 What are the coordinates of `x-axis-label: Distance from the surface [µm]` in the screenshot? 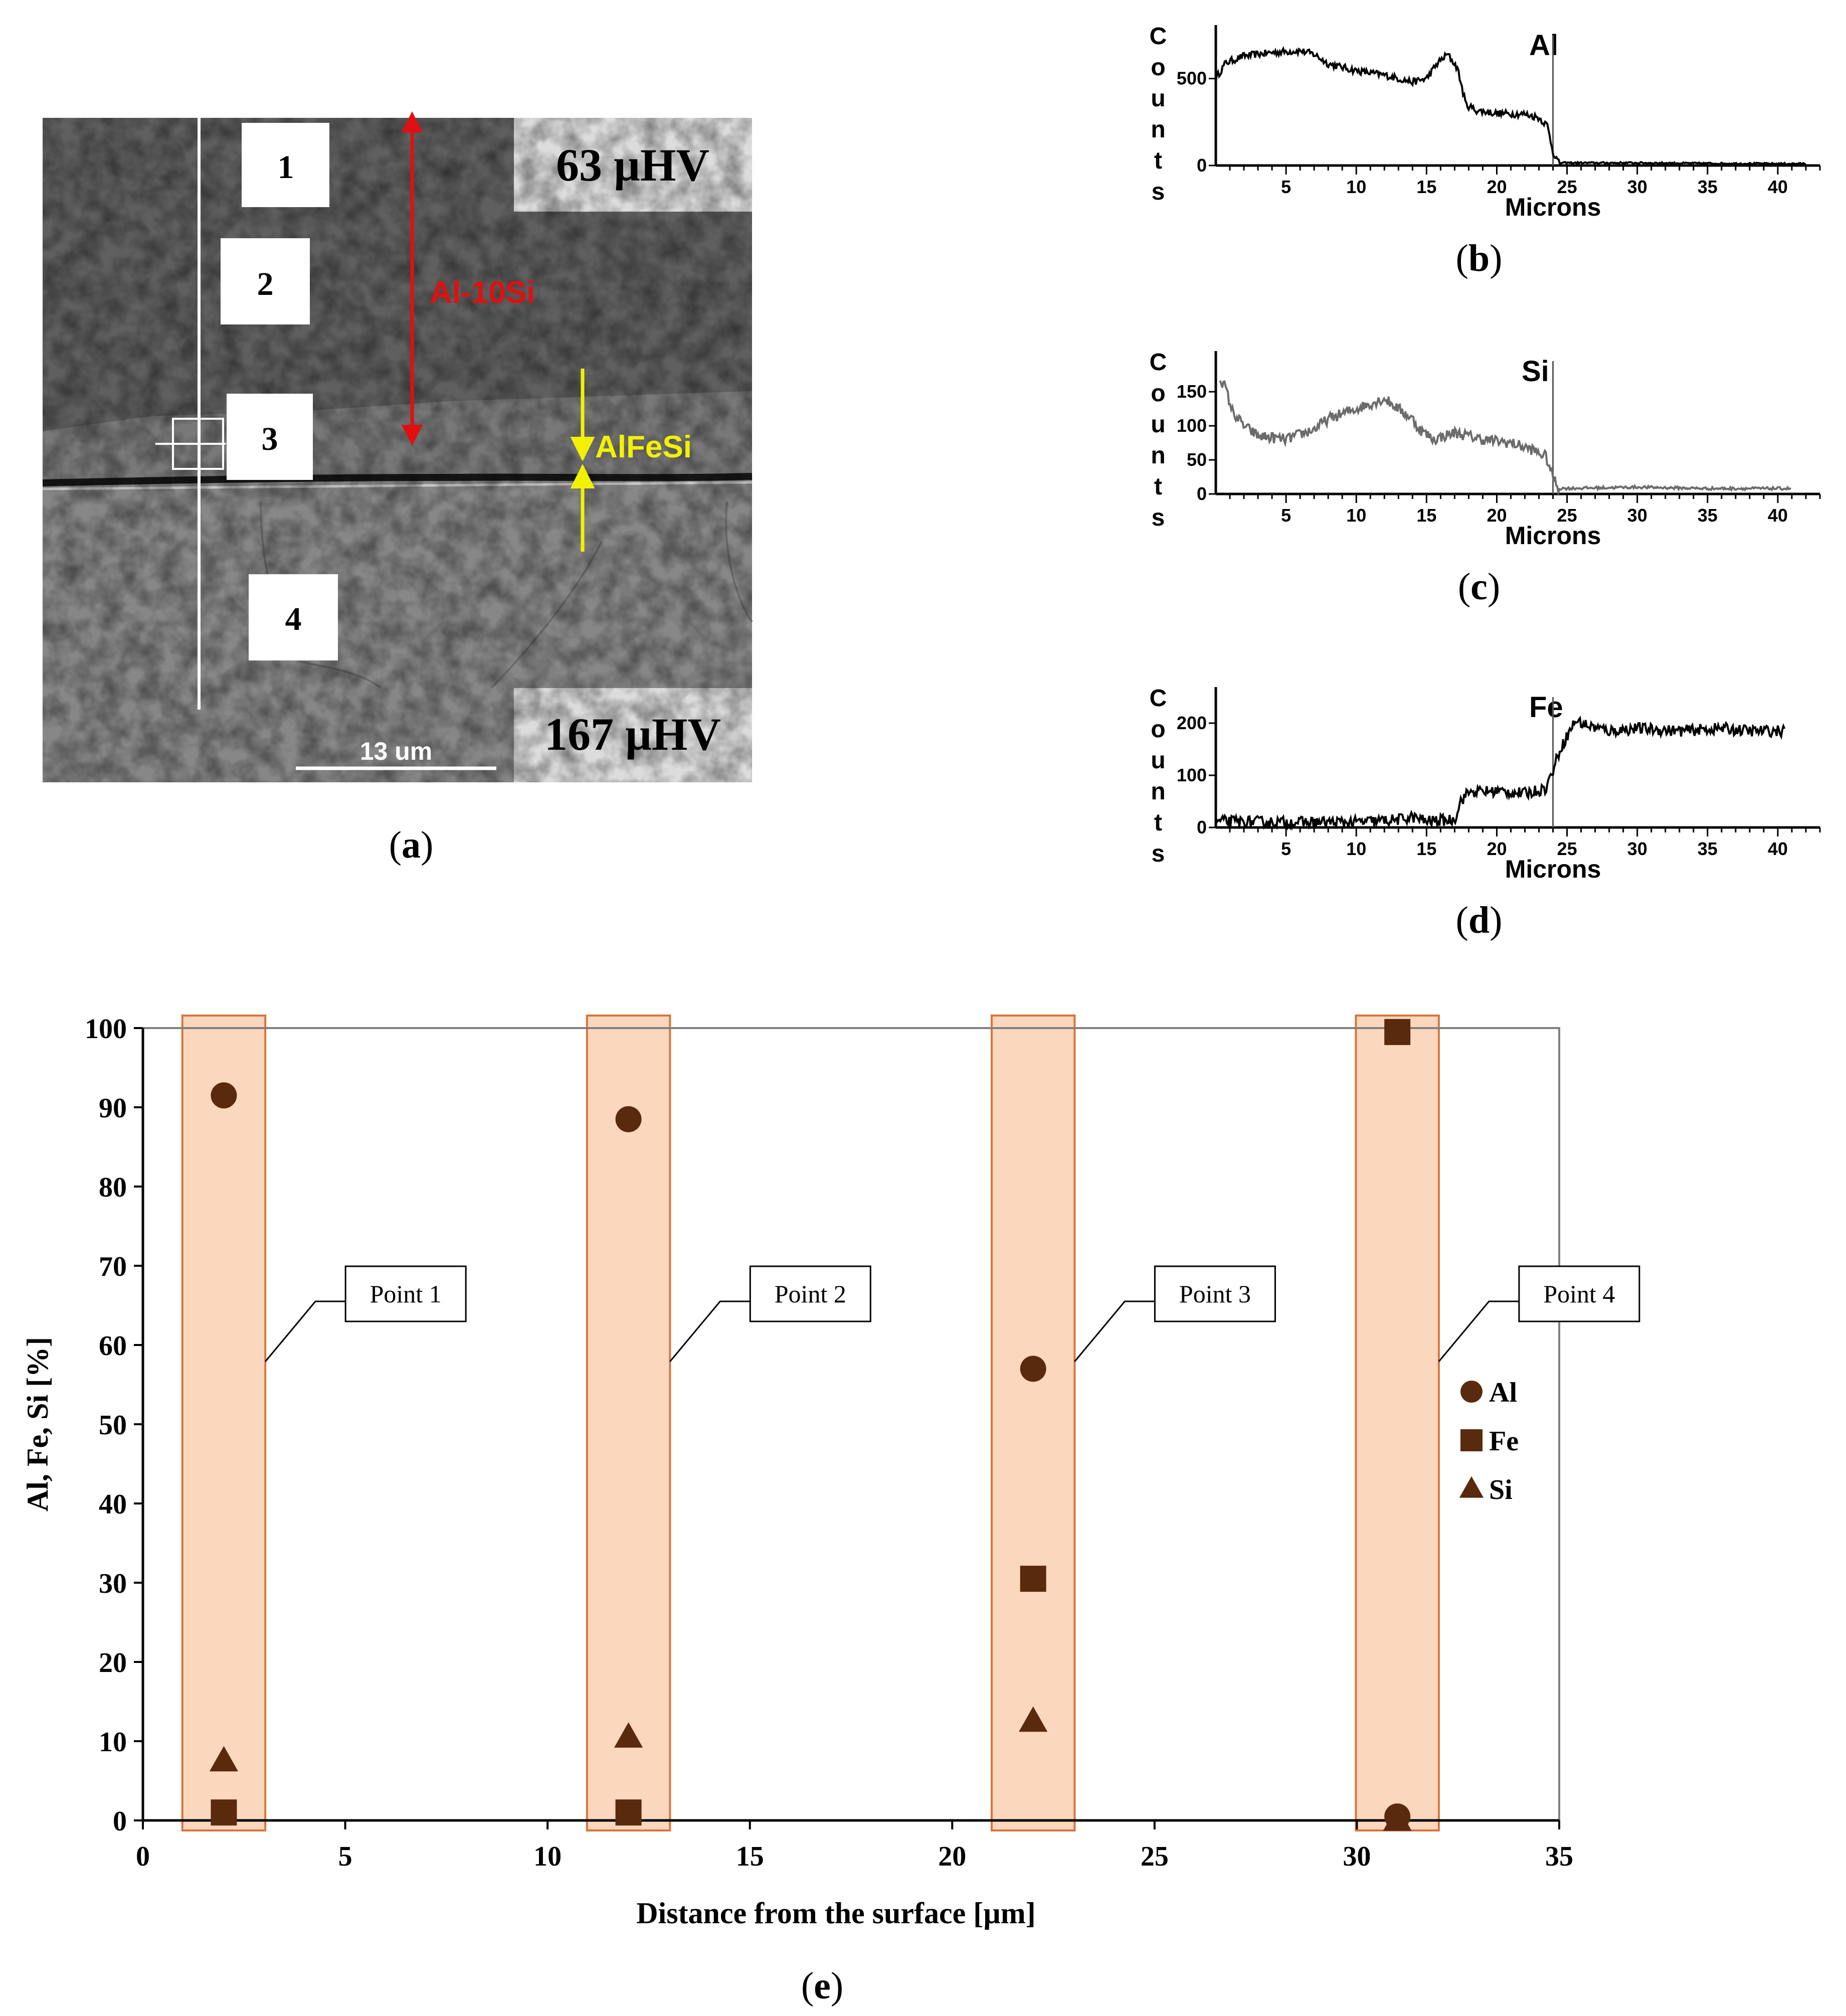 It's located at (836, 1913).